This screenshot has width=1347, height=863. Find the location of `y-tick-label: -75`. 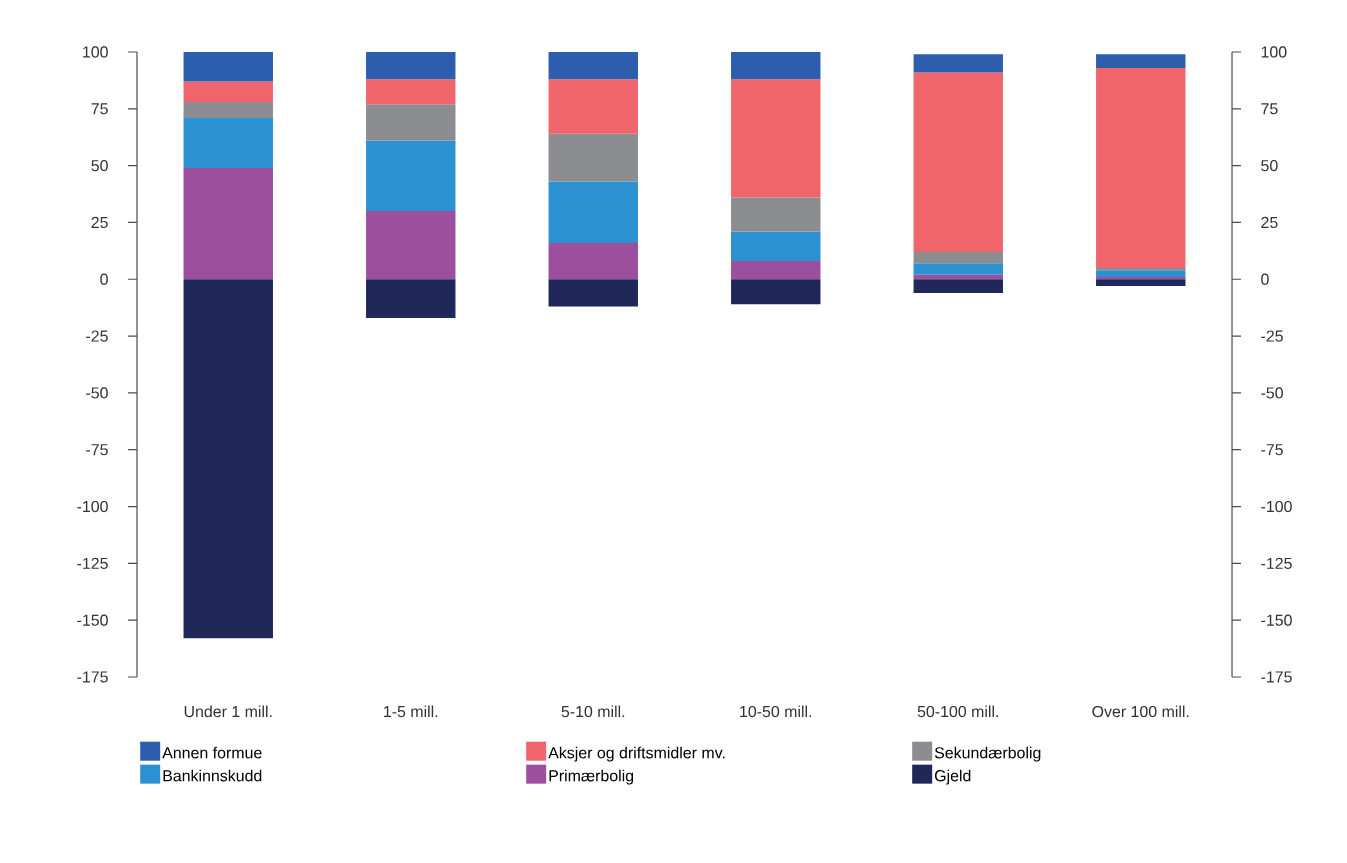

y-tick-label: -75 is located at coordinates (97, 450).